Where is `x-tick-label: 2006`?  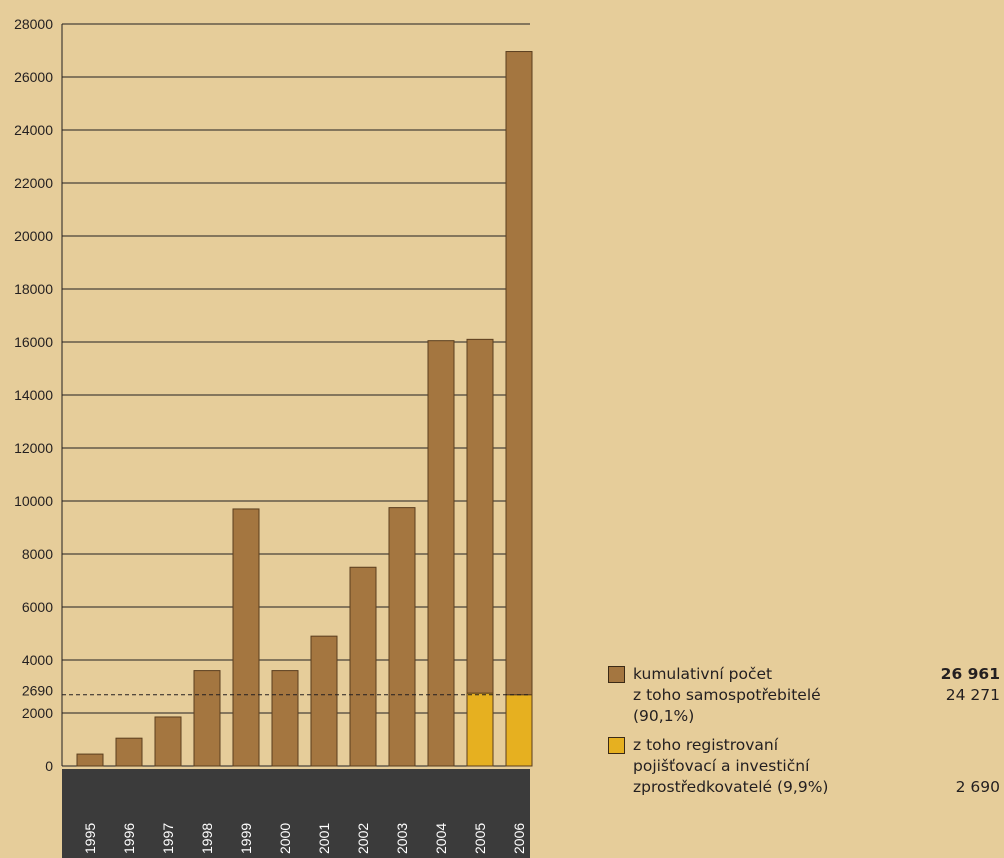
x-tick-label: 2006 is located at coordinates (519, 838).